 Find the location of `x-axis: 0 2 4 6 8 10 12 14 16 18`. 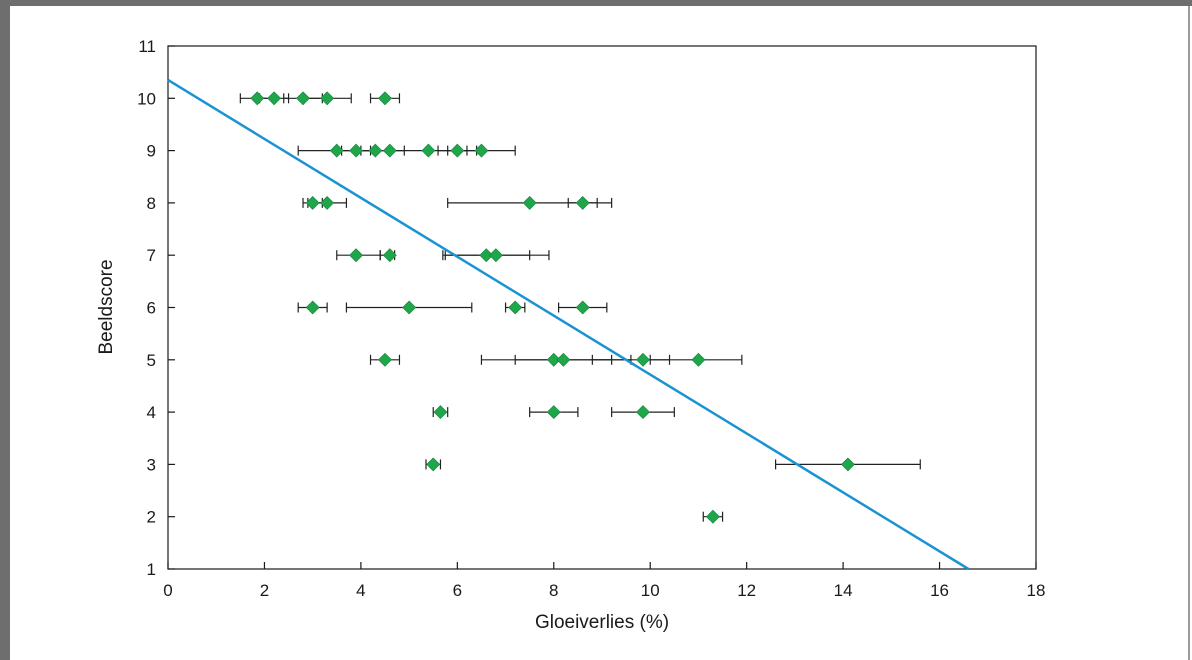

x-axis: 0 2 4 6 8 10 12 14 16 18 is located at coordinates (604, 581).